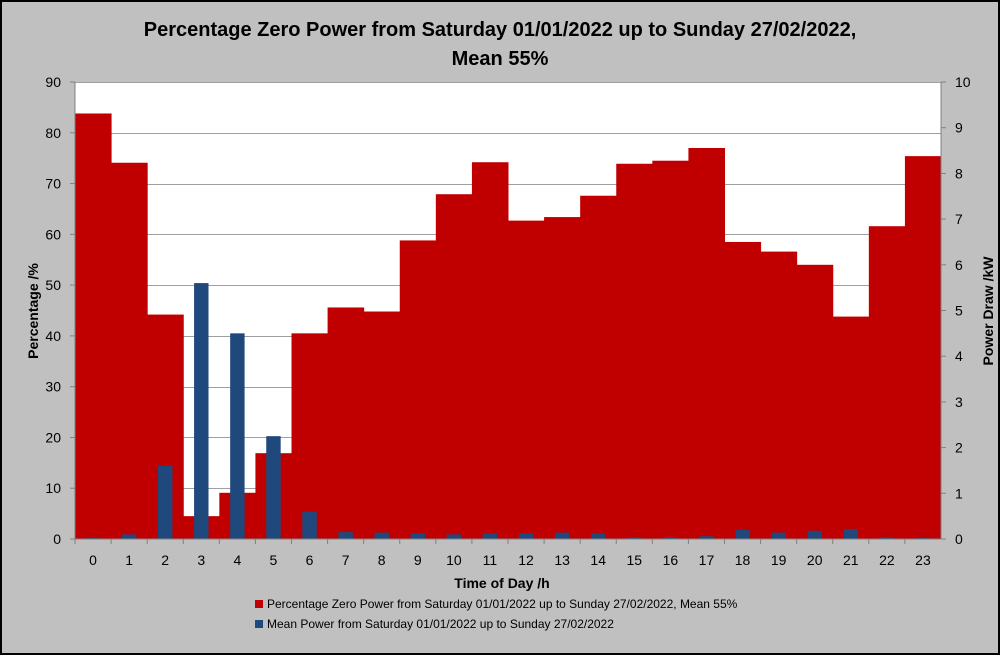 Image resolution: width=1000 pixels, height=655 pixels. I want to click on x-tick-label: 18, so click(743, 560).